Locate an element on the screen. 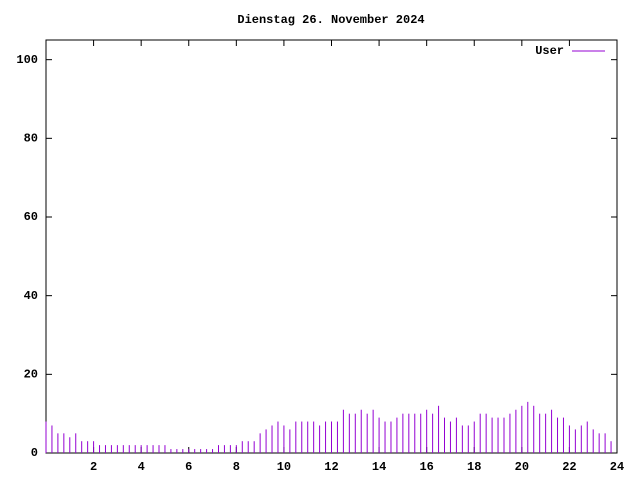 This screenshot has height=480, width=640. chart-title: Dienstag 26. November 2024 is located at coordinates (330, 20).